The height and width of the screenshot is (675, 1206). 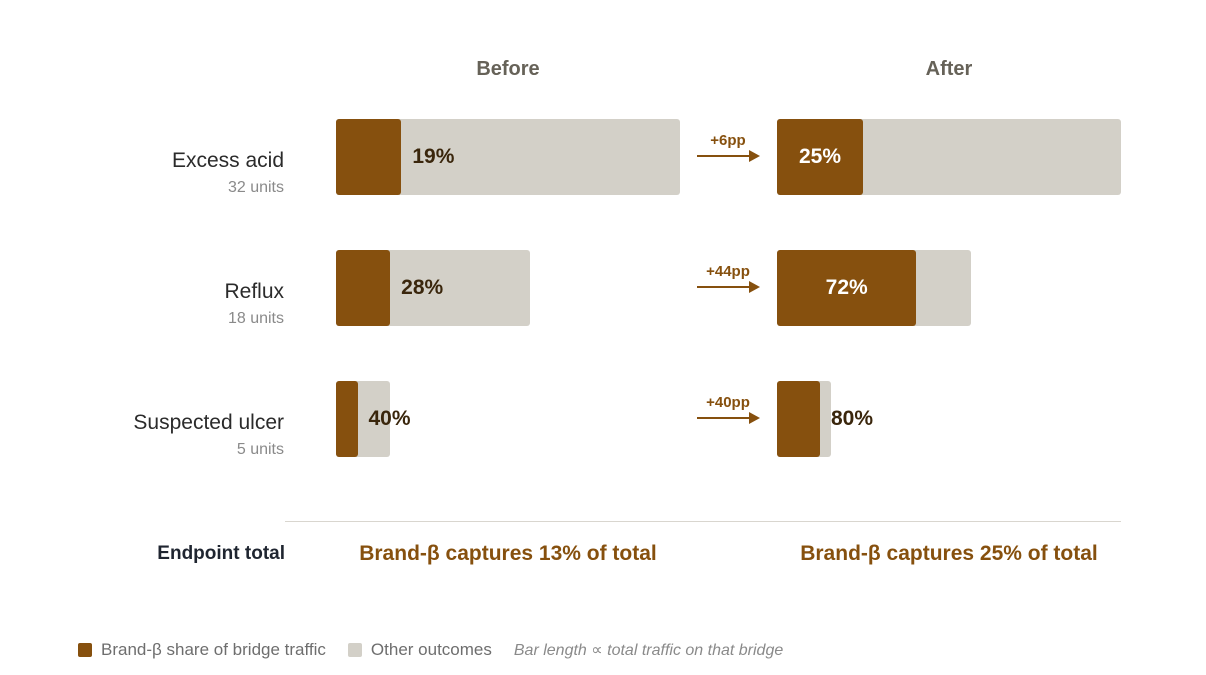 What do you see at coordinates (369, 157) in the screenshot?
I see `excess-acid-before-bar-fill` at bounding box center [369, 157].